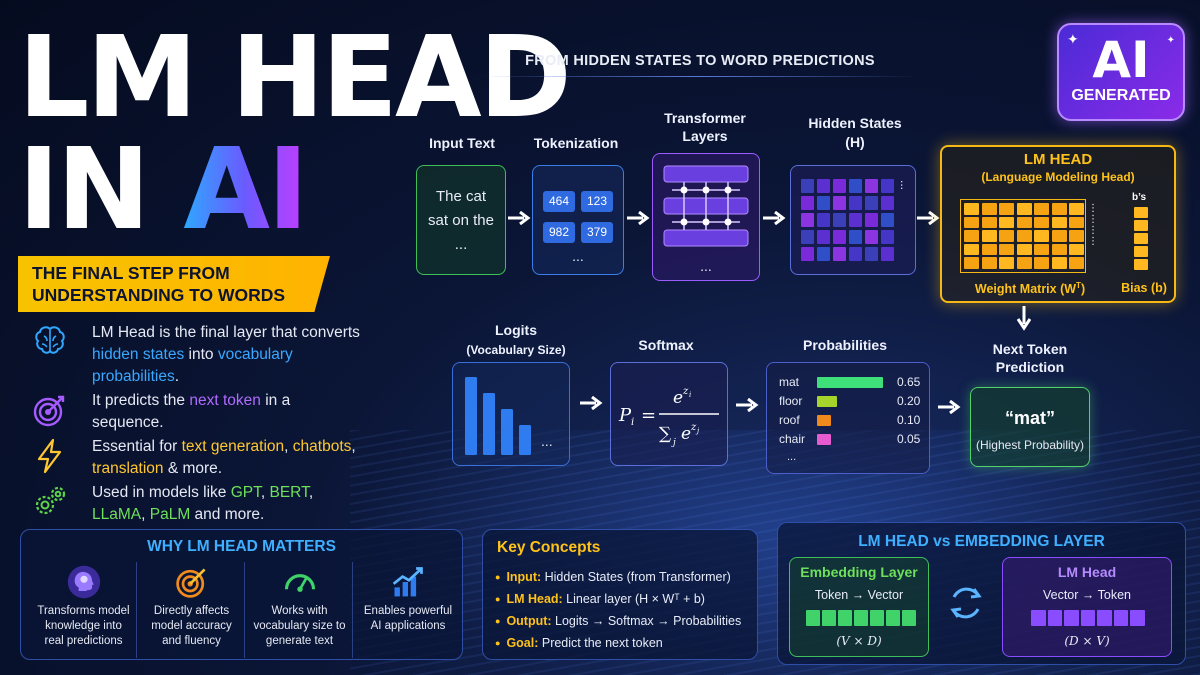 The width and height of the screenshot is (1200, 675). I want to click on token-chip: 982, so click(559, 232).